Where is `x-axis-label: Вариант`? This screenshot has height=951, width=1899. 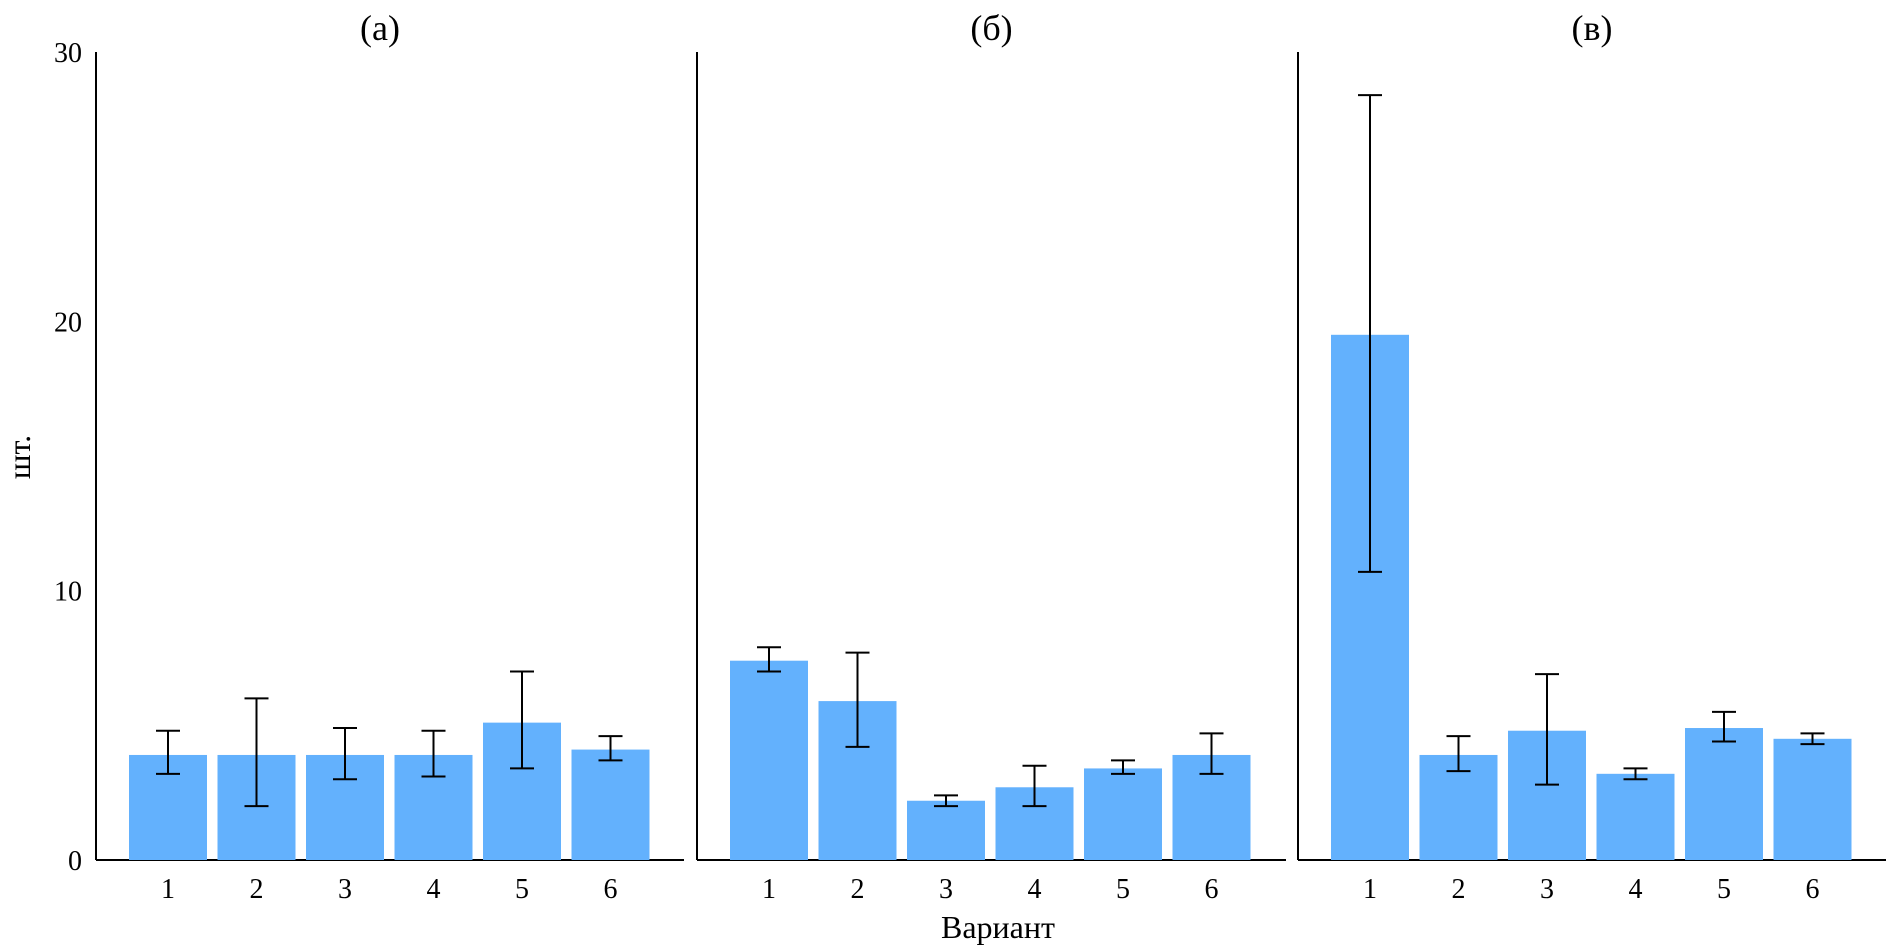 x-axis-label: Вариант is located at coordinates (998, 927).